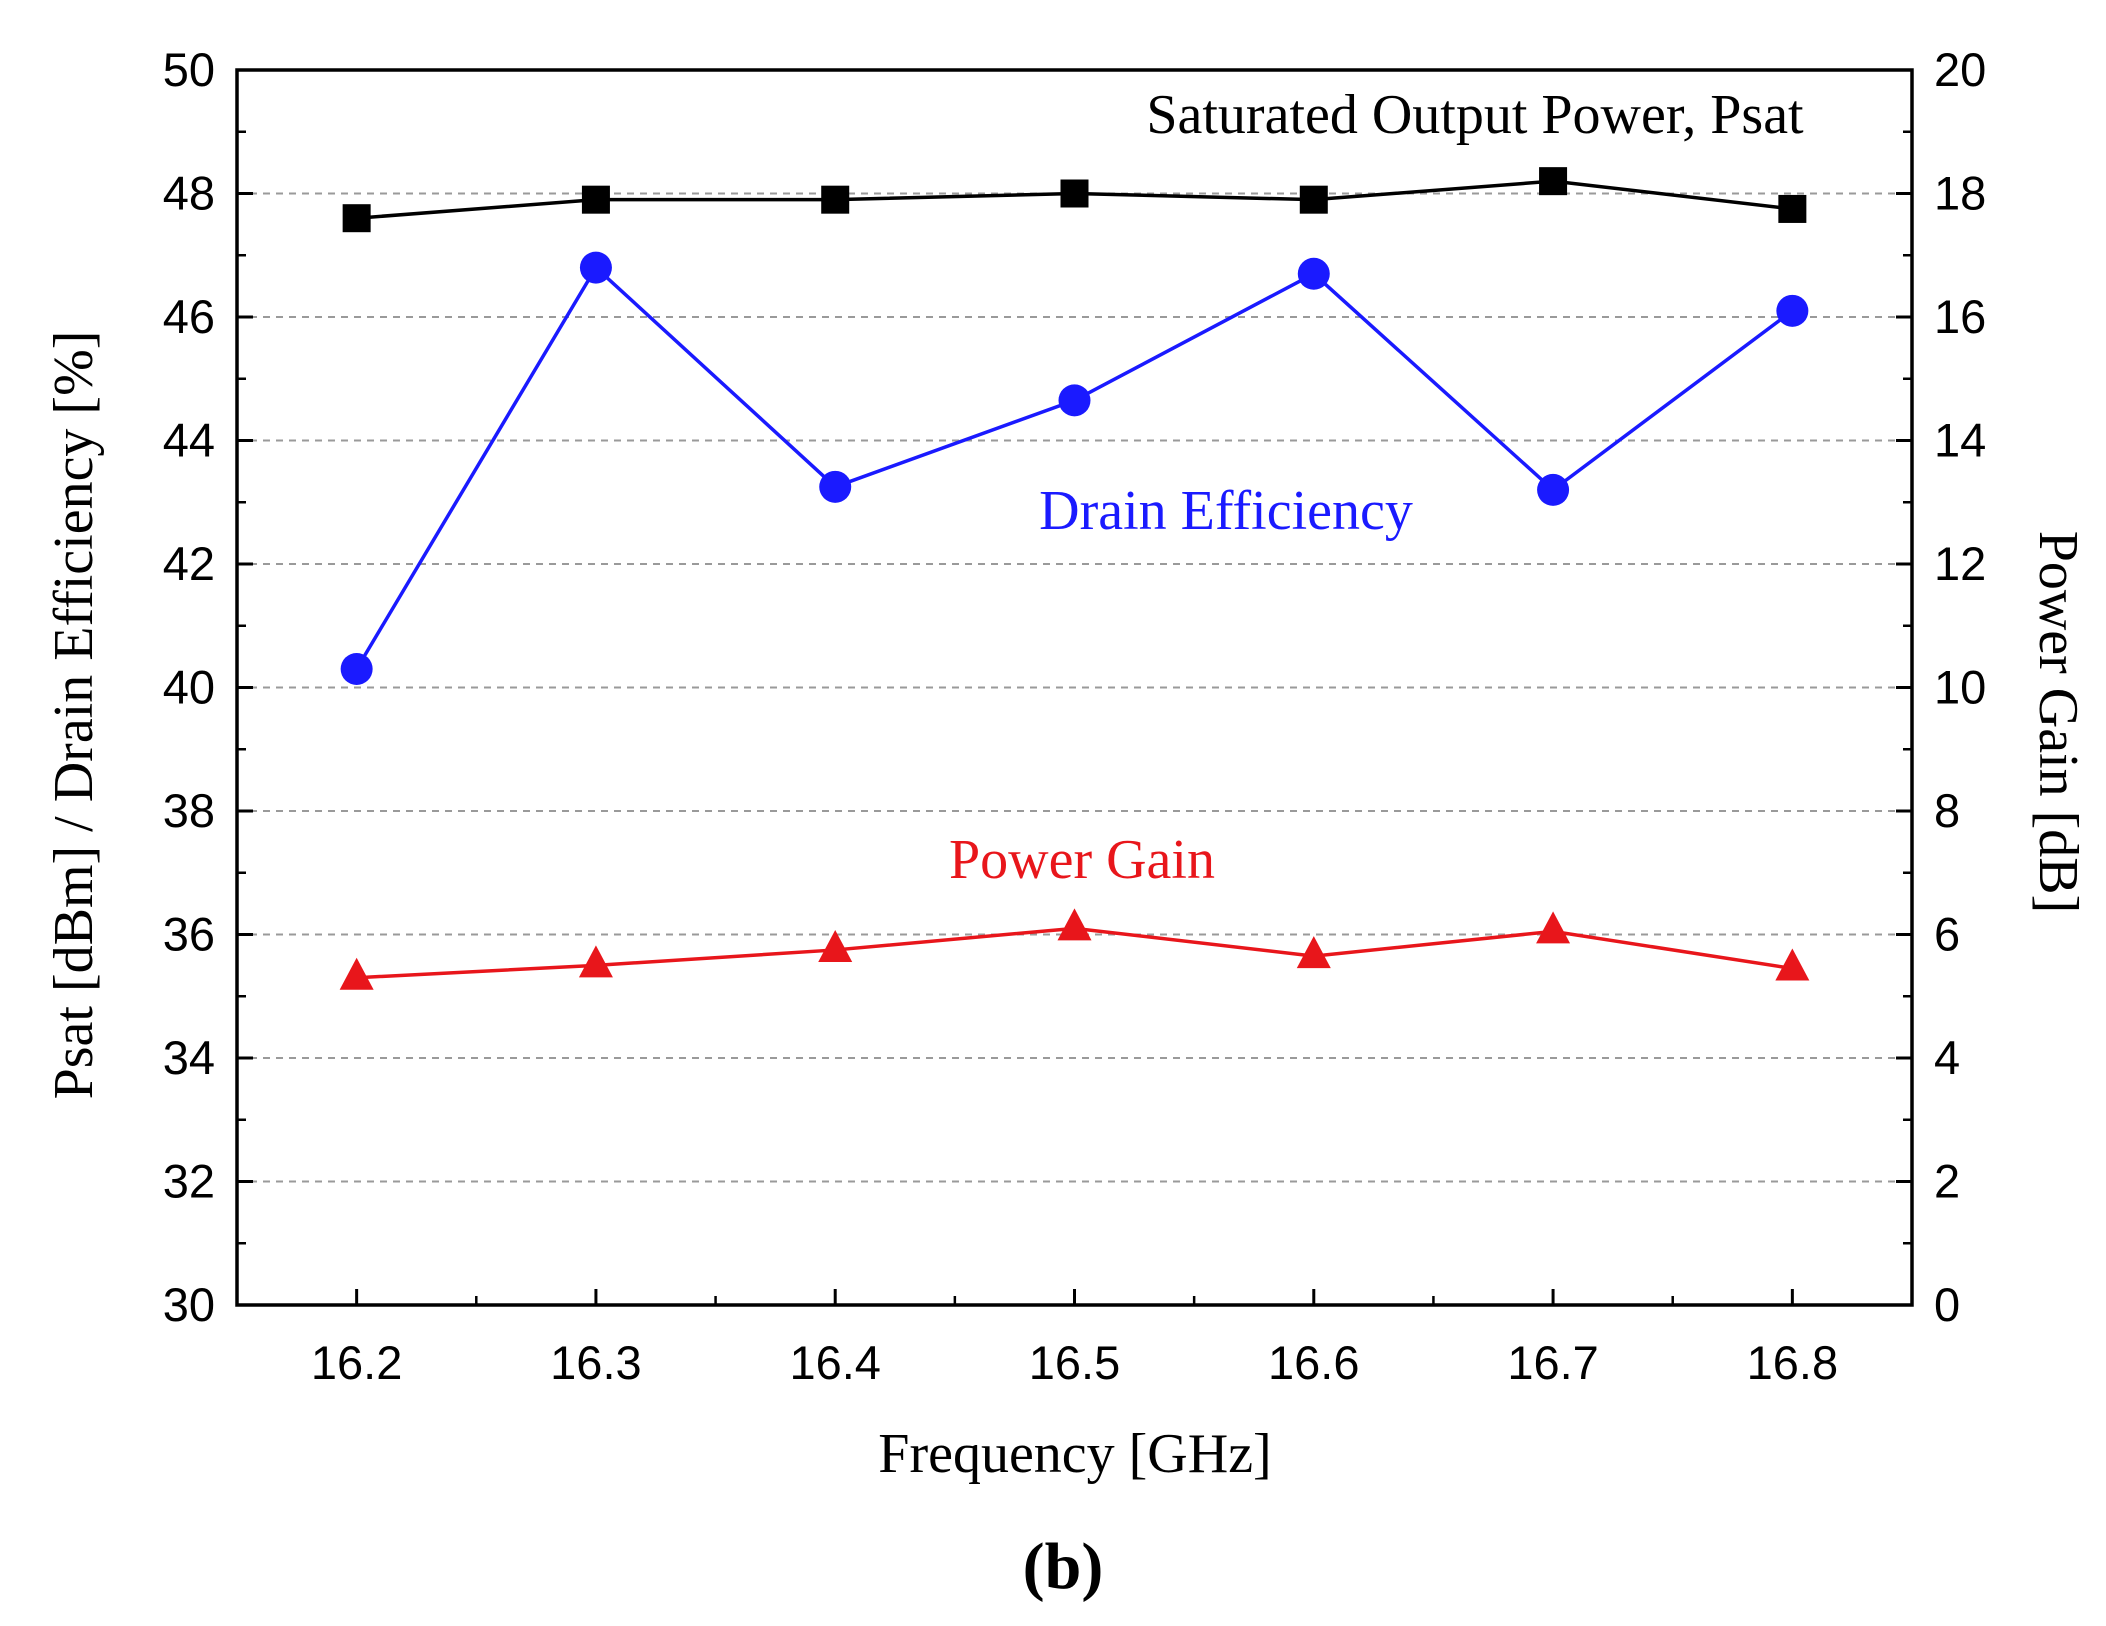 Image resolution: width=2106 pixels, height=1626 pixels. Describe the element at coordinates (189, 193) in the screenshot. I see `y-left-tick-label: 48` at that location.